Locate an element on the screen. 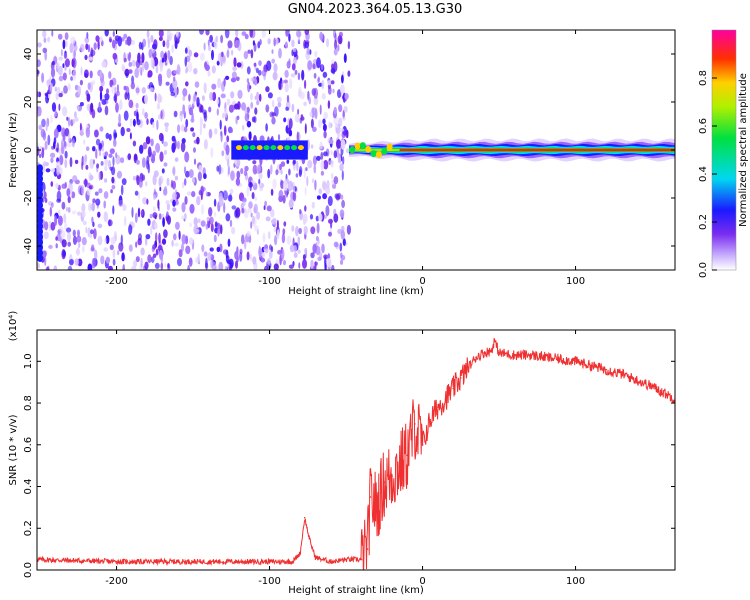 The height and width of the screenshot is (600, 750). spectrogram-early-peak is located at coordinates (273, 148).